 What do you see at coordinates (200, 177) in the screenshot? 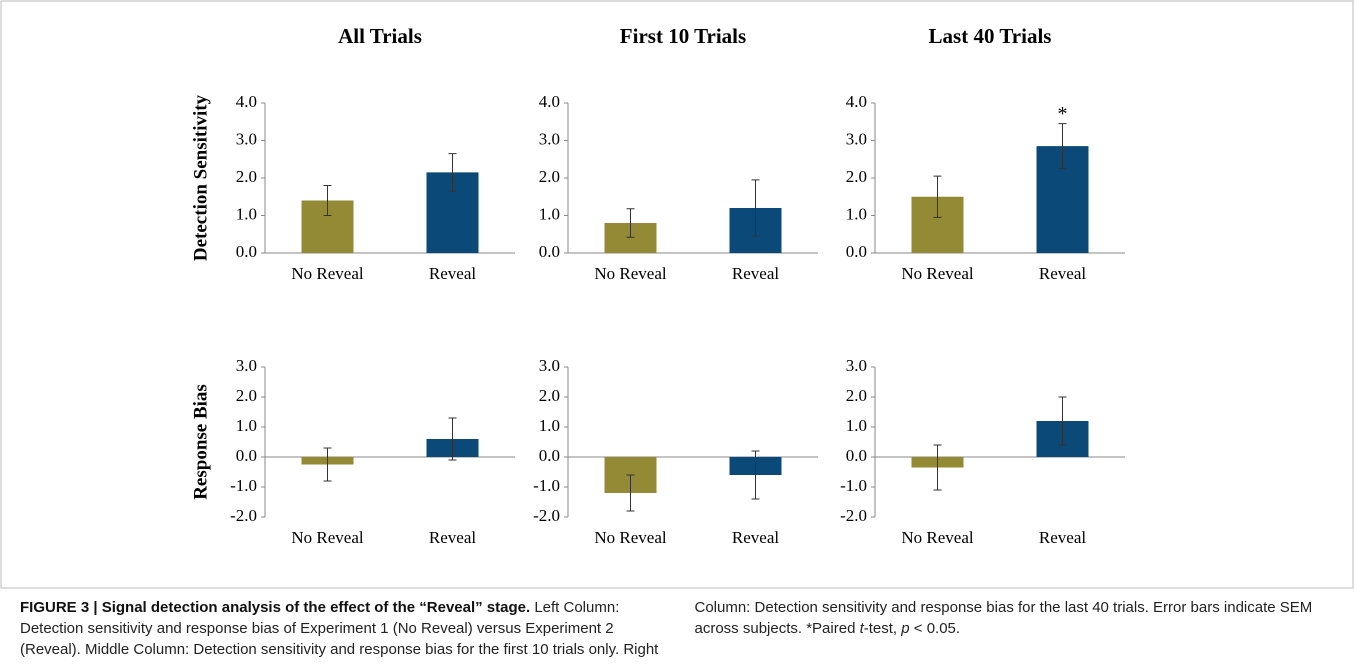
I see `y-axis-label: Detection Sensitivity` at bounding box center [200, 177].